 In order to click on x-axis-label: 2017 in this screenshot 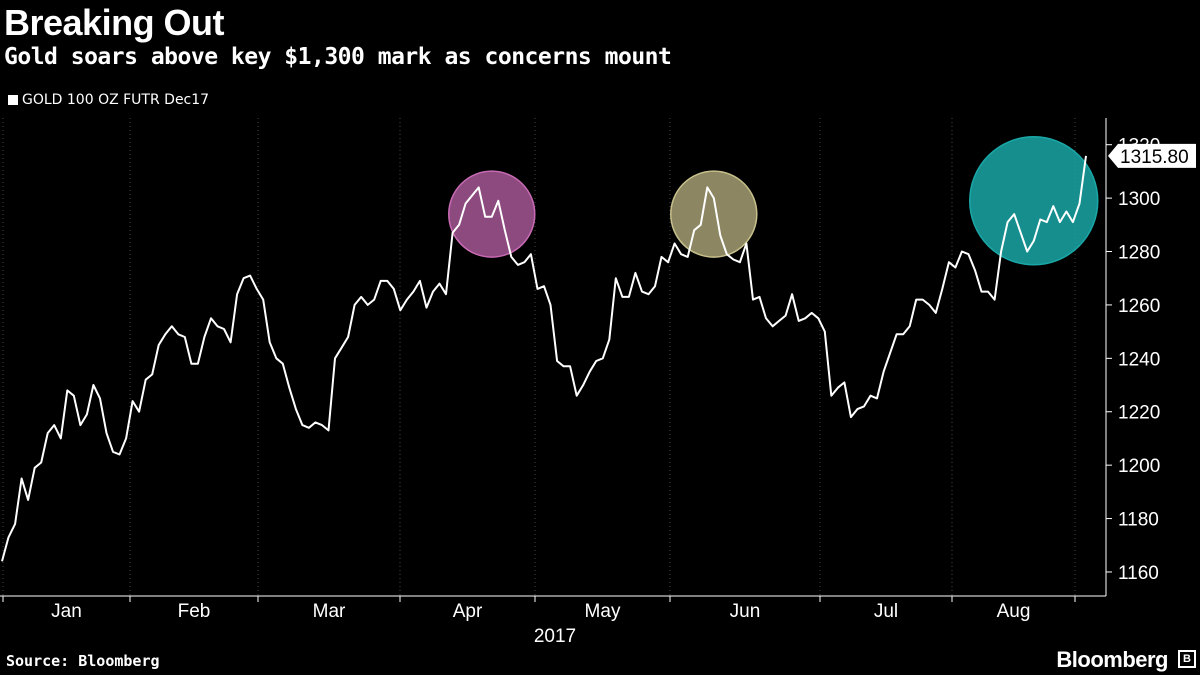, I will do `click(555, 636)`.